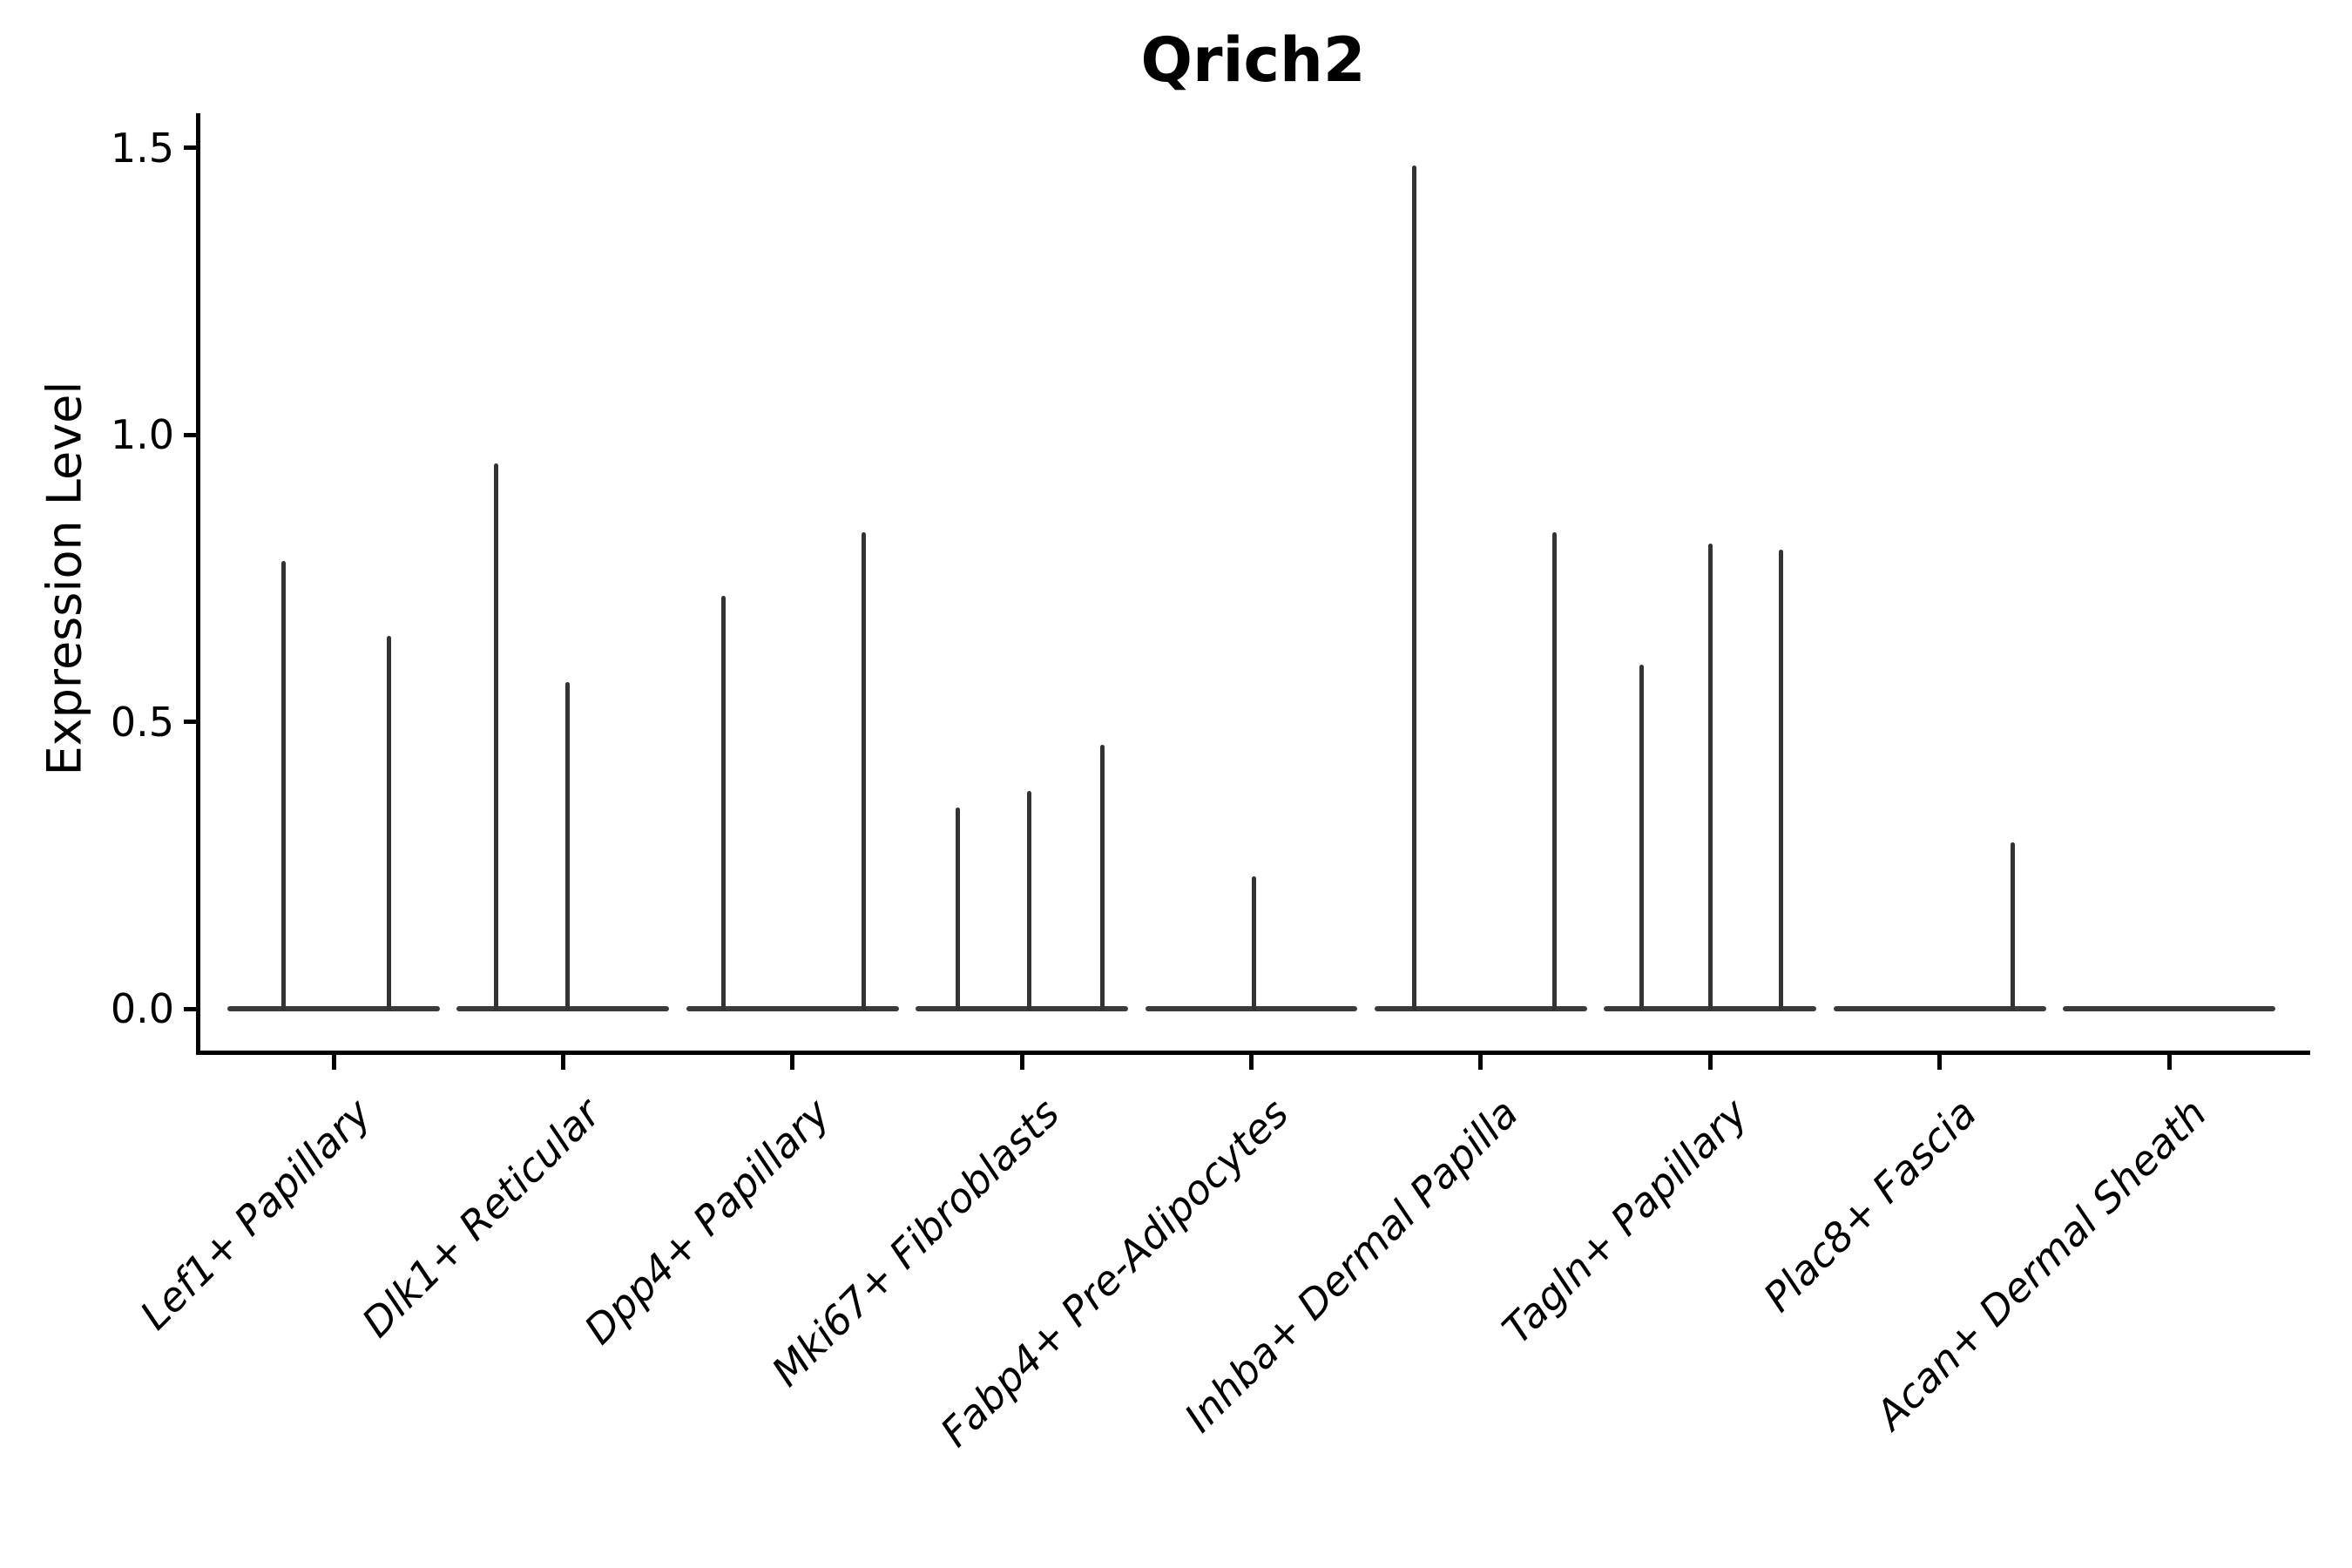  I want to click on y-axis-line, so click(198, 584).